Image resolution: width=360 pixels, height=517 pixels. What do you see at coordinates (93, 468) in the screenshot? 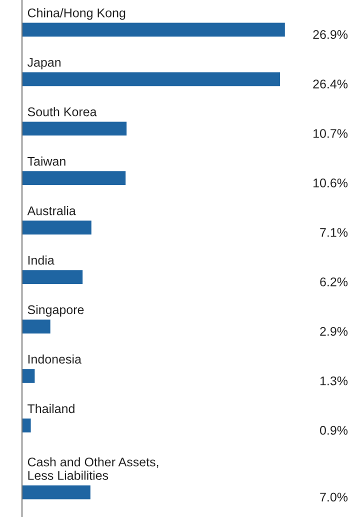
I see `y-tick-label: Cash and Other Assets, Less Liabilities` at bounding box center [93, 468].